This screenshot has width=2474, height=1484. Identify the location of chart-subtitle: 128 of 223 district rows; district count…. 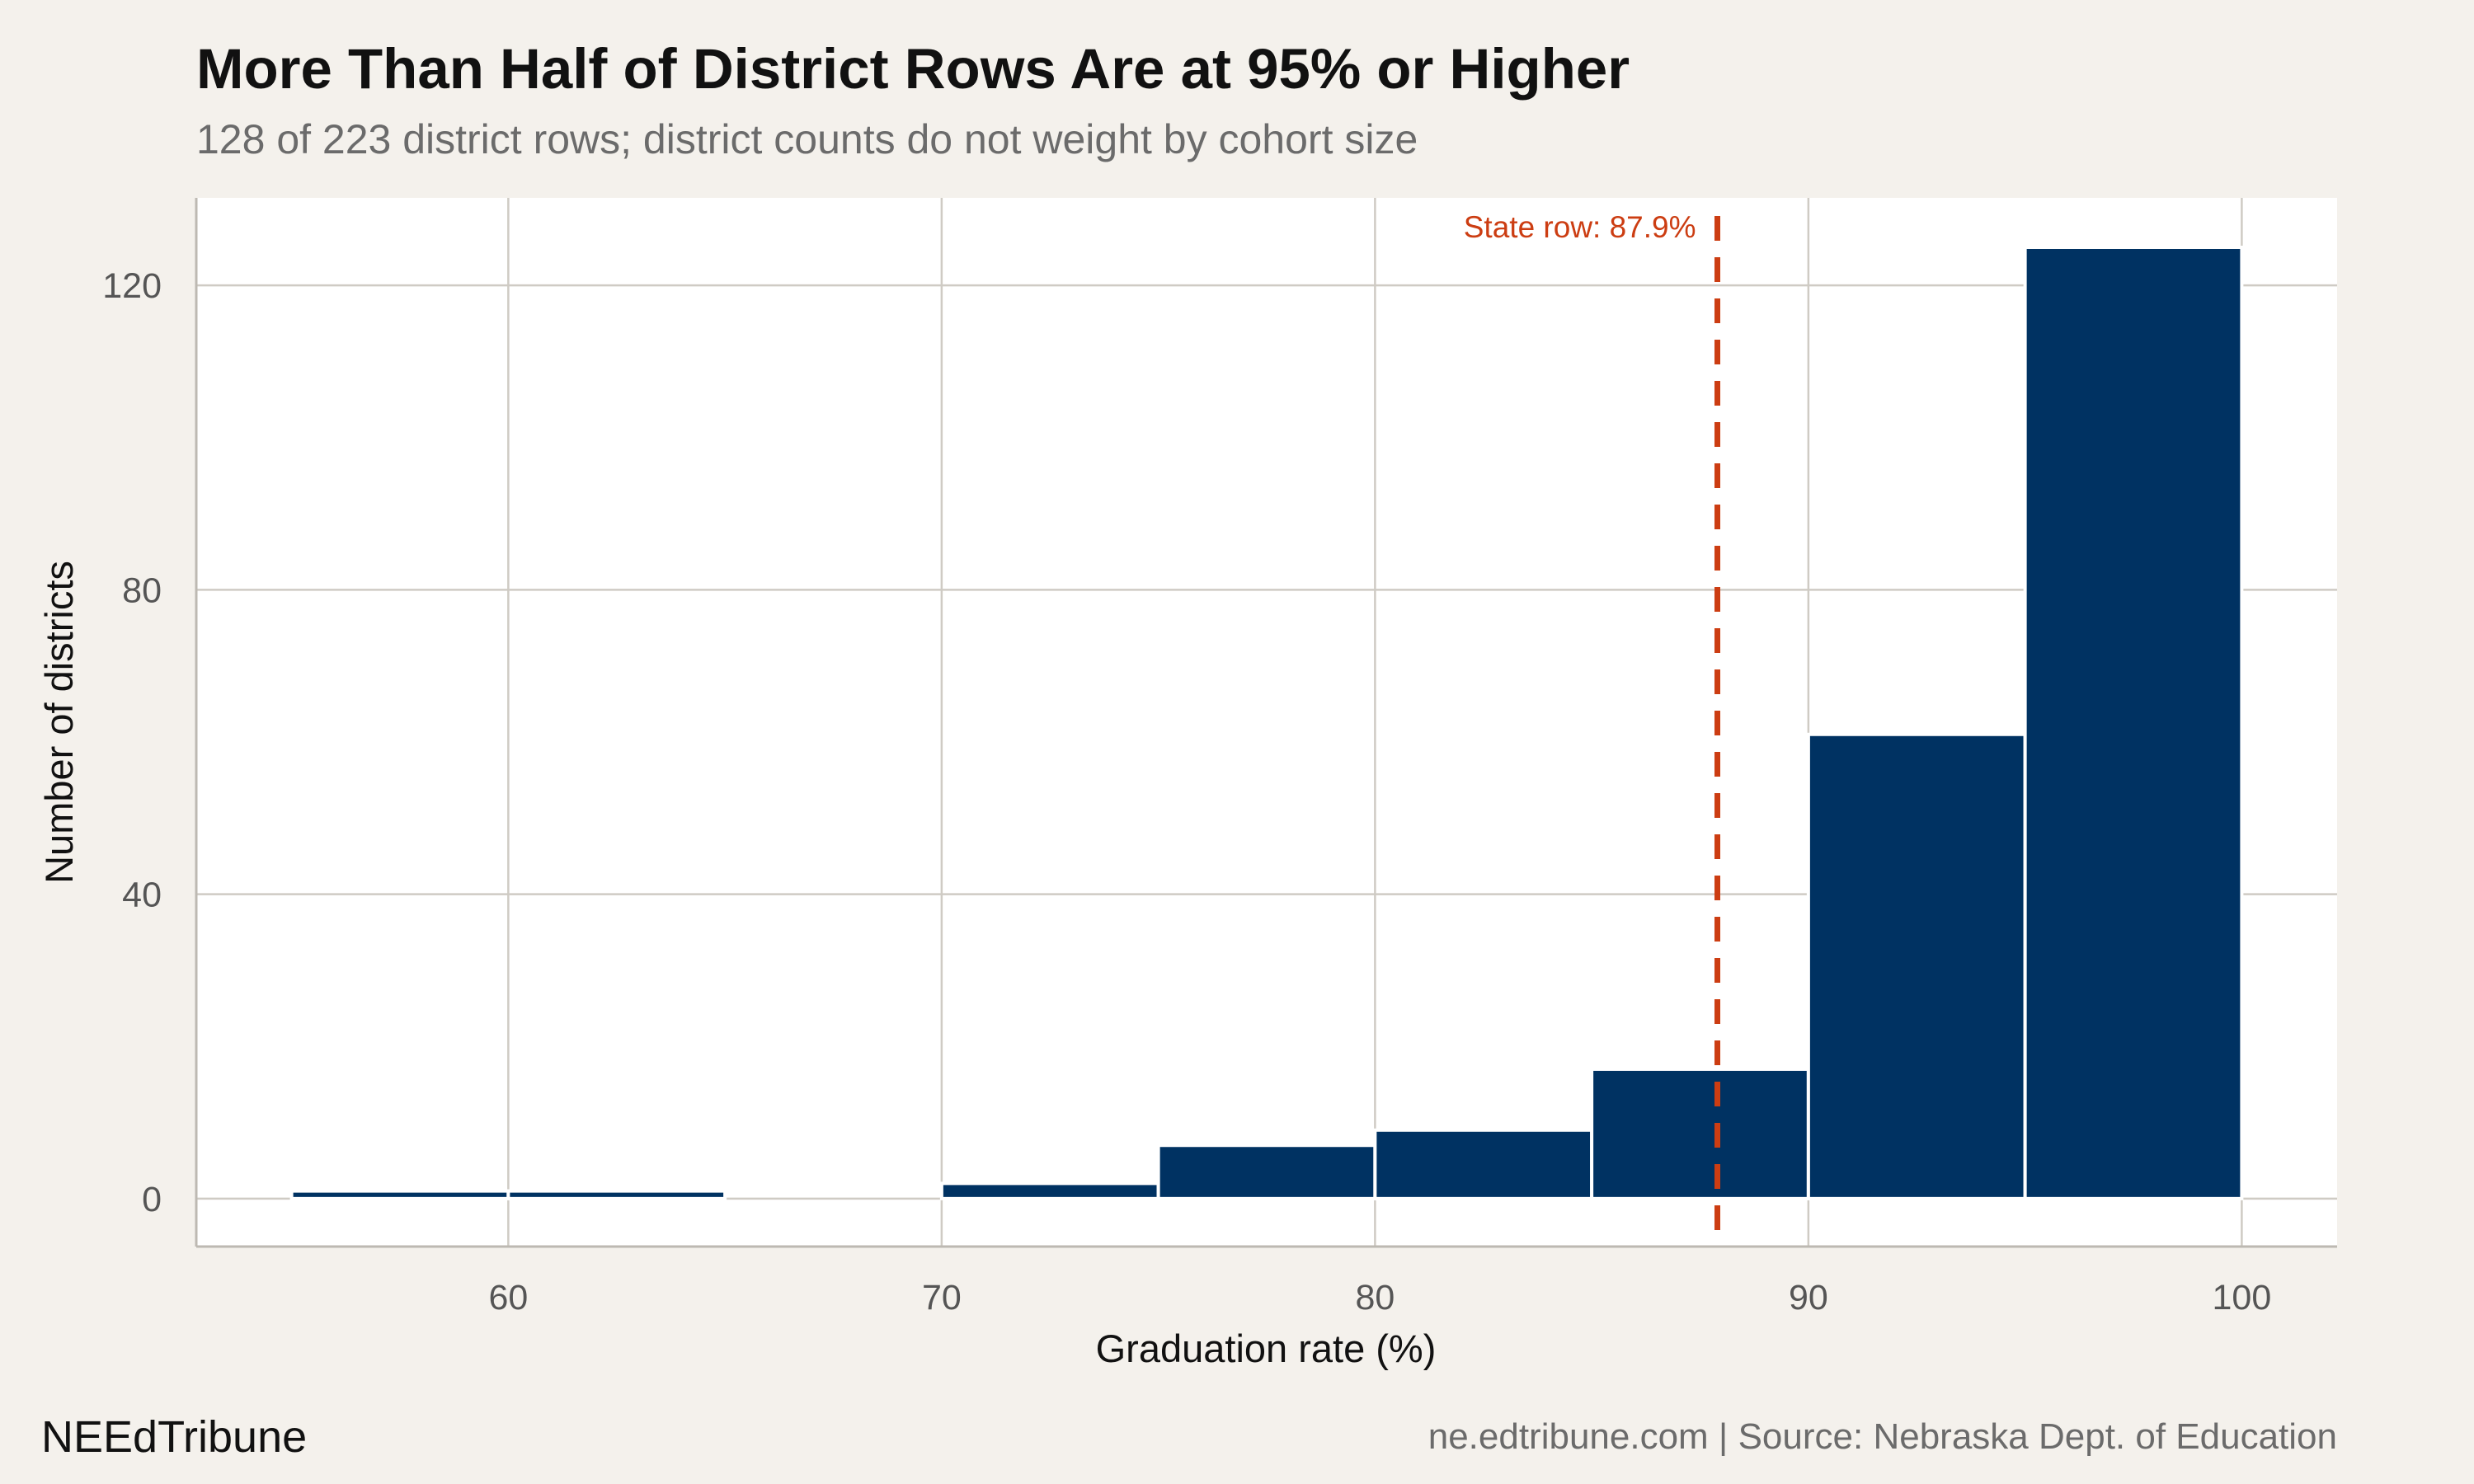
(807, 139).